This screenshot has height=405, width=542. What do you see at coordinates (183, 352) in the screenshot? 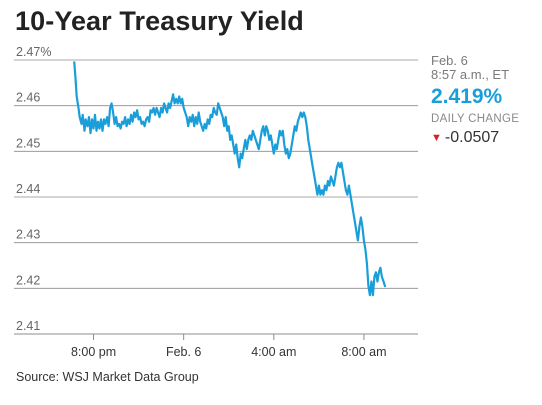
I see `x-tick-label: Feb. 6` at bounding box center [183, 352].